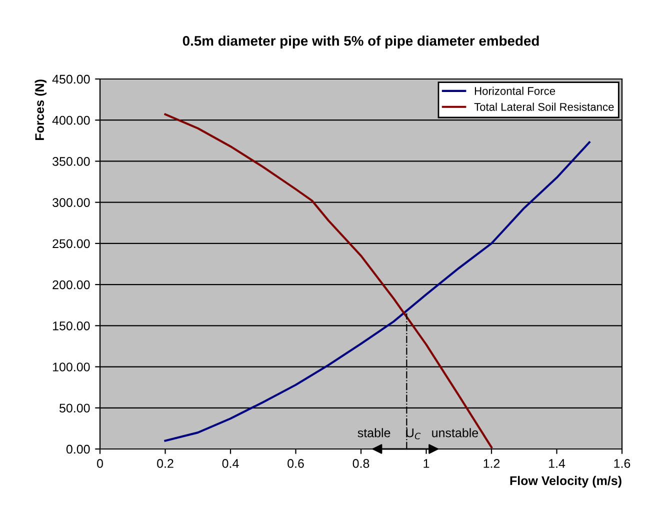  I want to click on x-tick-label: 1, so click(427, 463).